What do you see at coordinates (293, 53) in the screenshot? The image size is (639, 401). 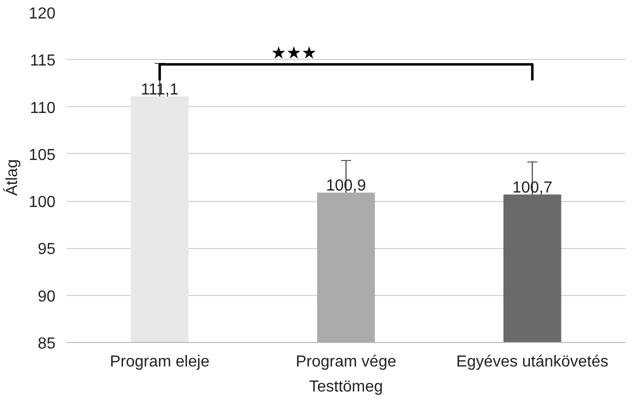 I see `annotation: ★★★` at bounding box center [293, 53].